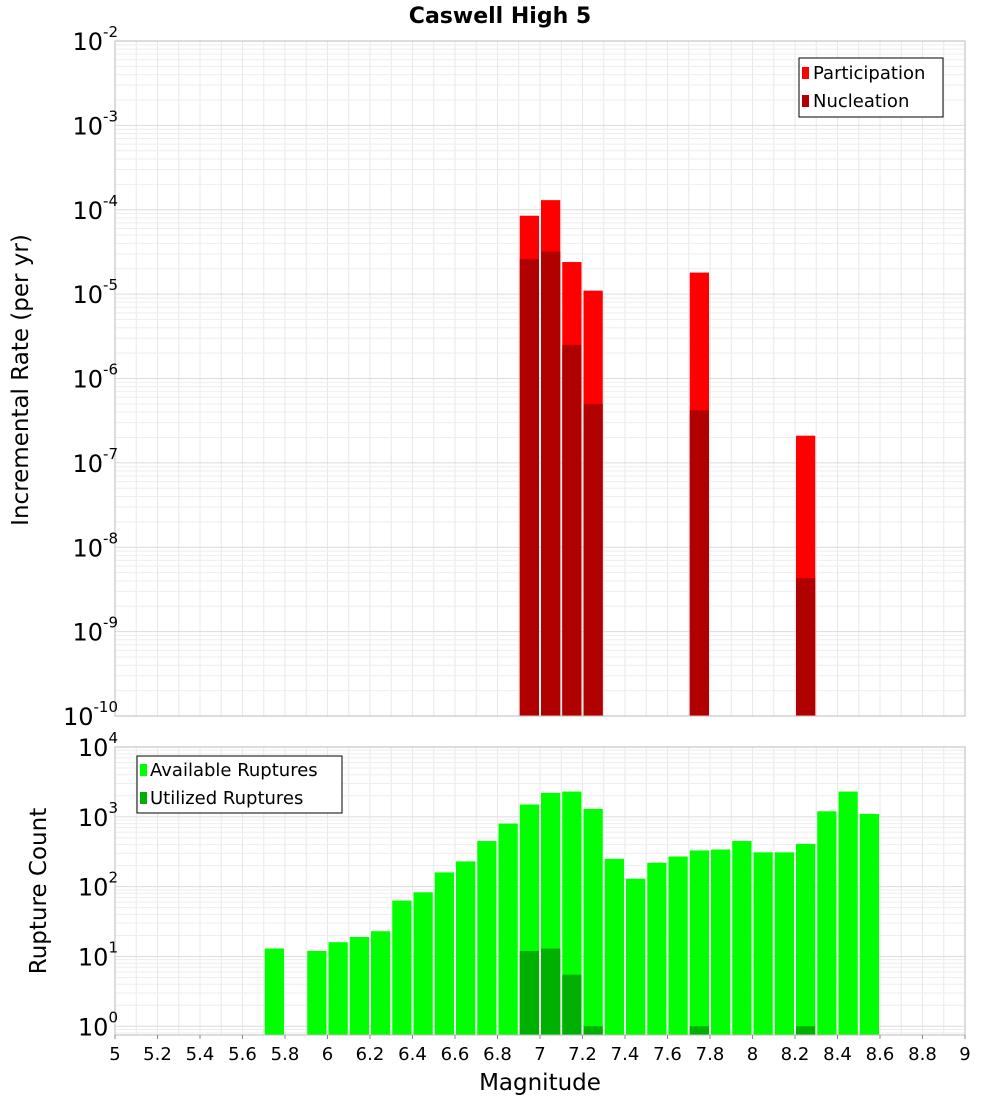  Describe the element at coordinates (795, 1054) in the screenshot. I see `x-tick-label: 8.2` at that location.